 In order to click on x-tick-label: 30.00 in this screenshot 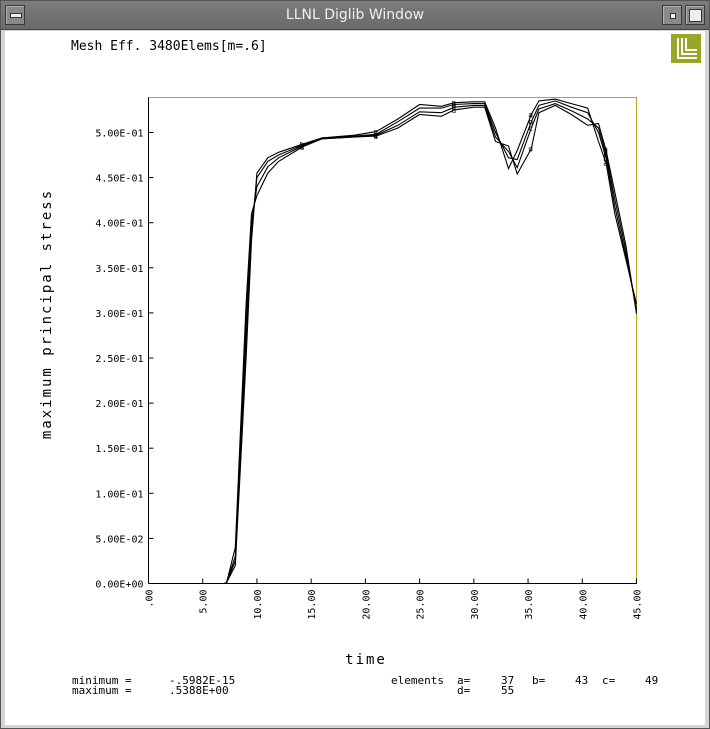, I will do `click(475, 605)`.